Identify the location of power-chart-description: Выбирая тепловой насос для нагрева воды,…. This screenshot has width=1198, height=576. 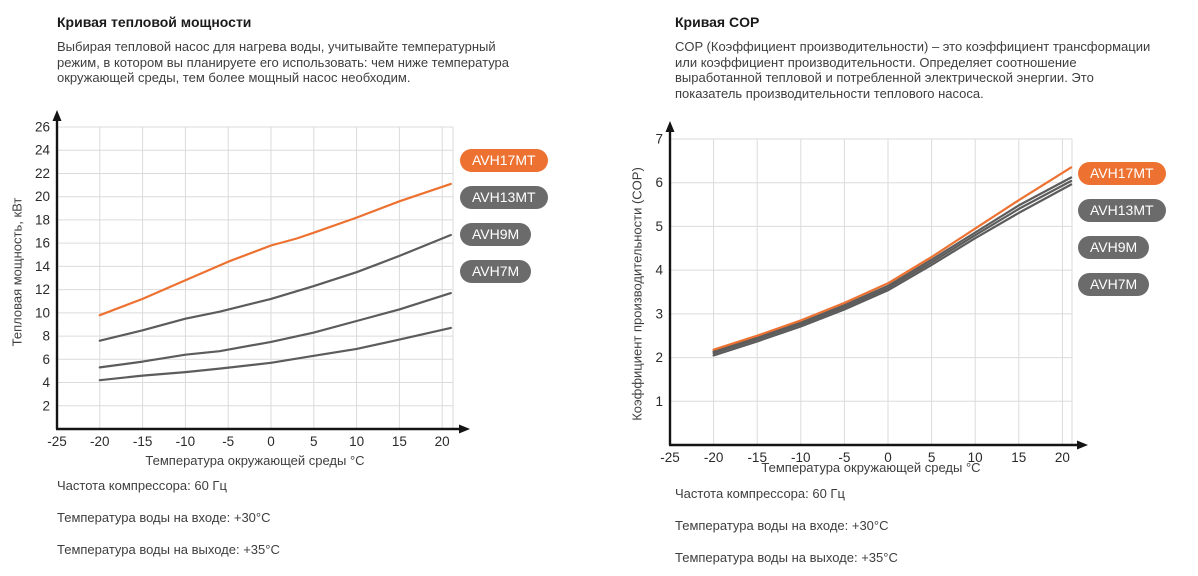
(283, 62).